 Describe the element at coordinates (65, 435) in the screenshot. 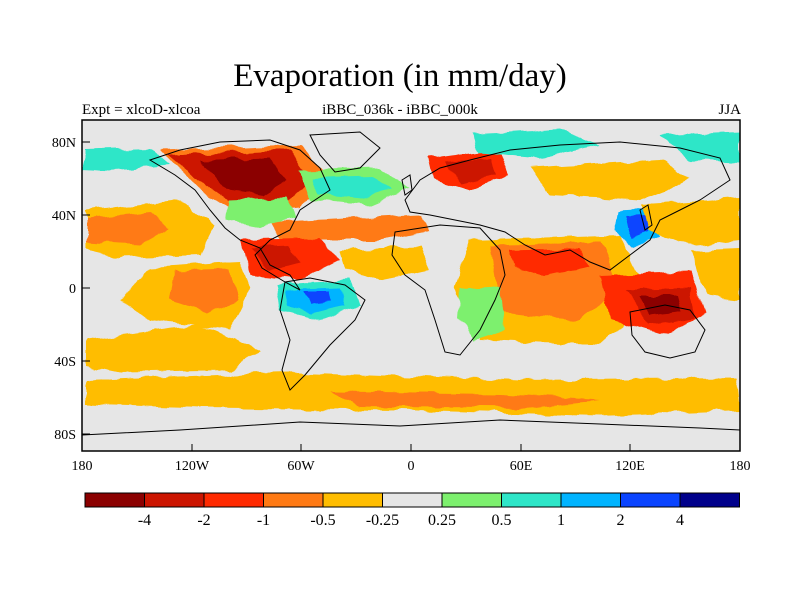

I see `y-tick-label: 80S` at that location.